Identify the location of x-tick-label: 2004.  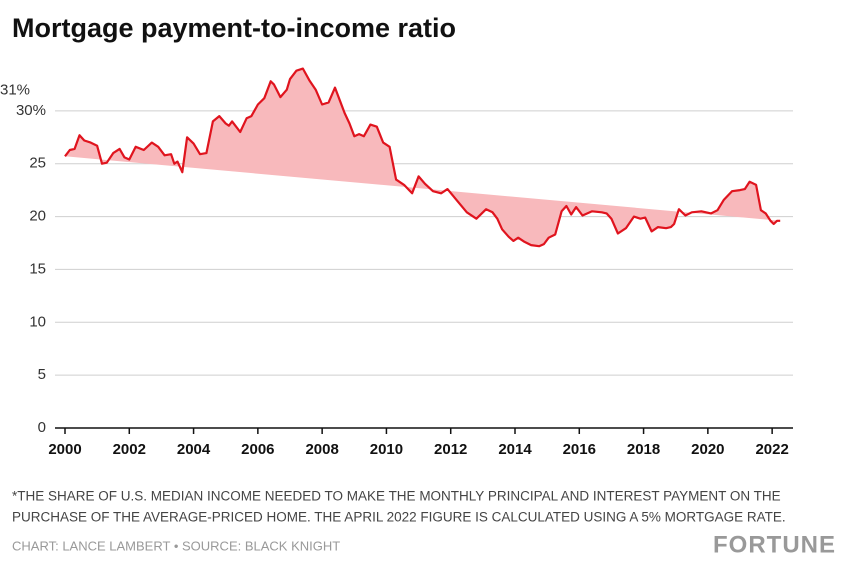
(194, 449).